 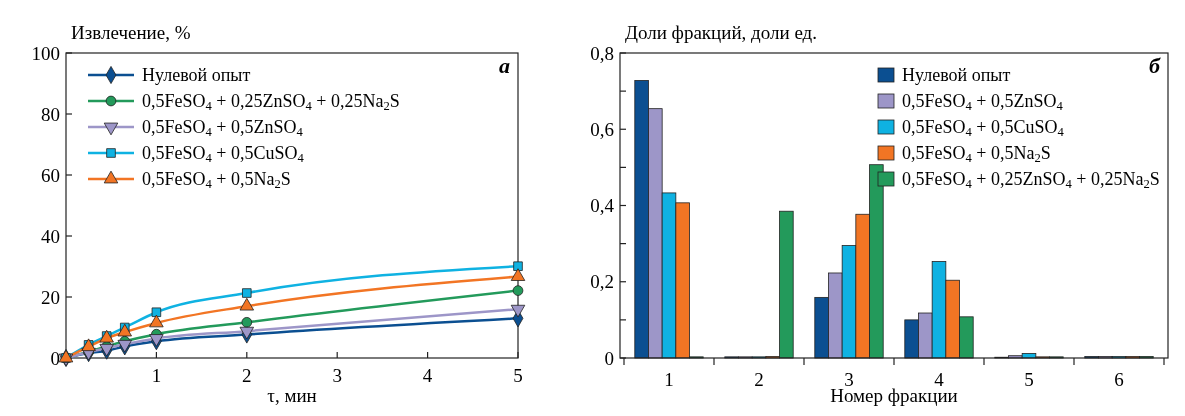 What do you see at coordinates (45, 53) in the screenshot?
I see `y-tick-label: 100` at bounding box center [45, 53].